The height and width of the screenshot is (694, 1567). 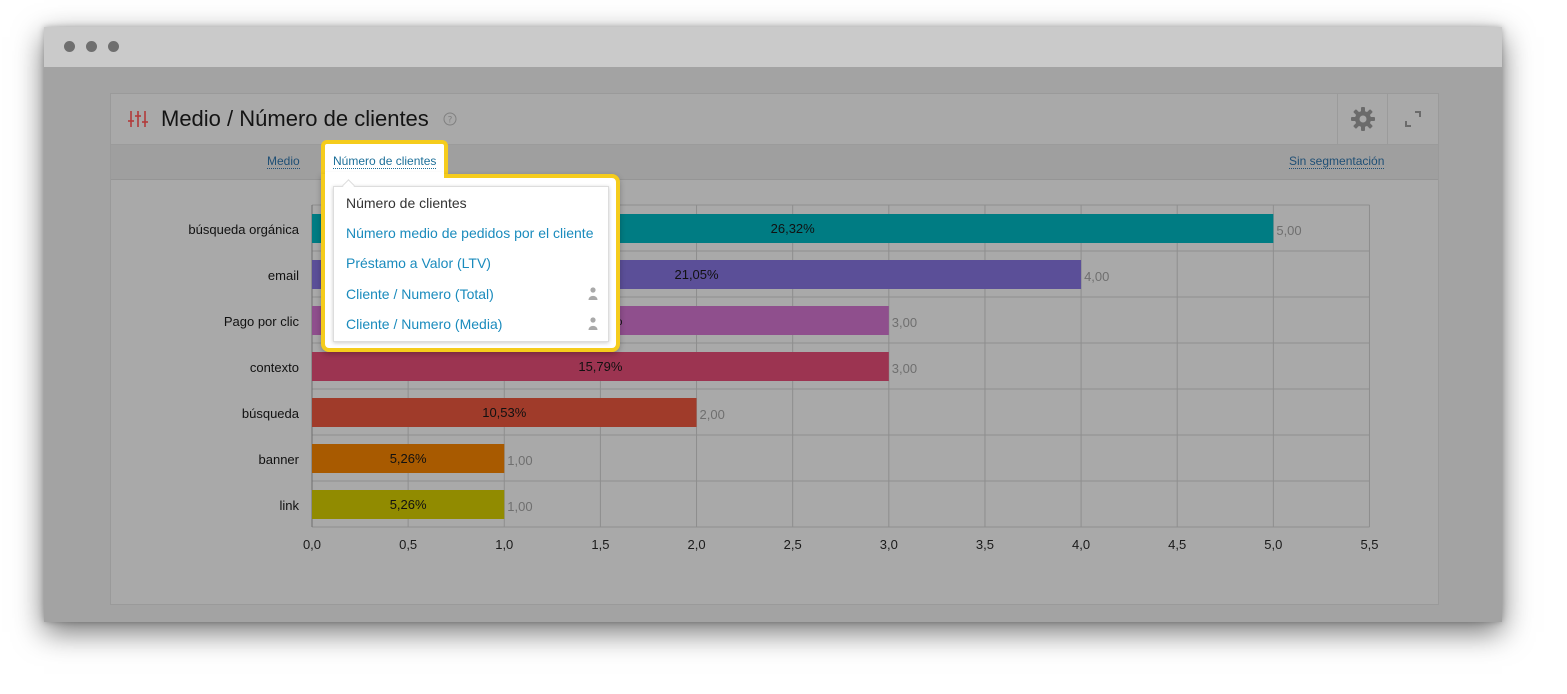 I want to click on x-tick-label: 2,5, so click(x=793, y=544).